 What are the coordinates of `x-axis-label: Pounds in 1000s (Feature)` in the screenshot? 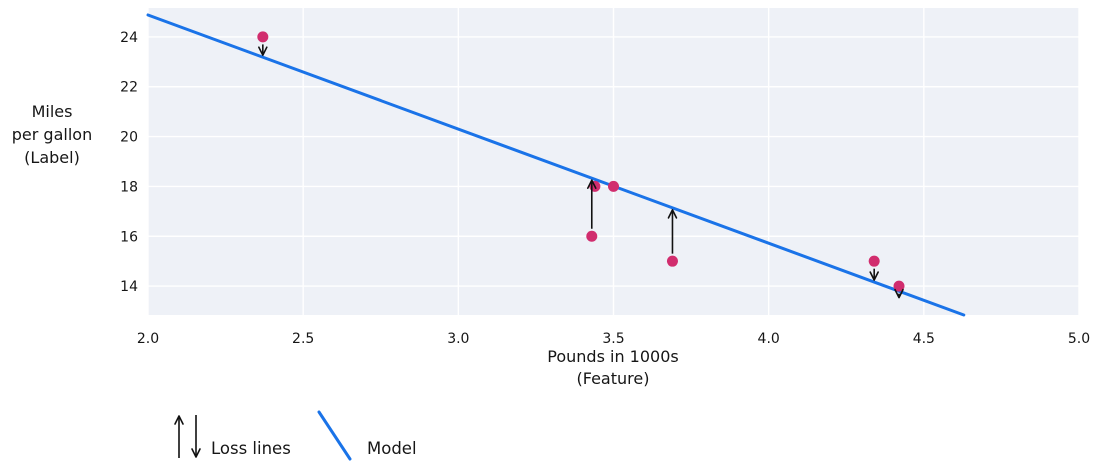 It's located at (612, 367).